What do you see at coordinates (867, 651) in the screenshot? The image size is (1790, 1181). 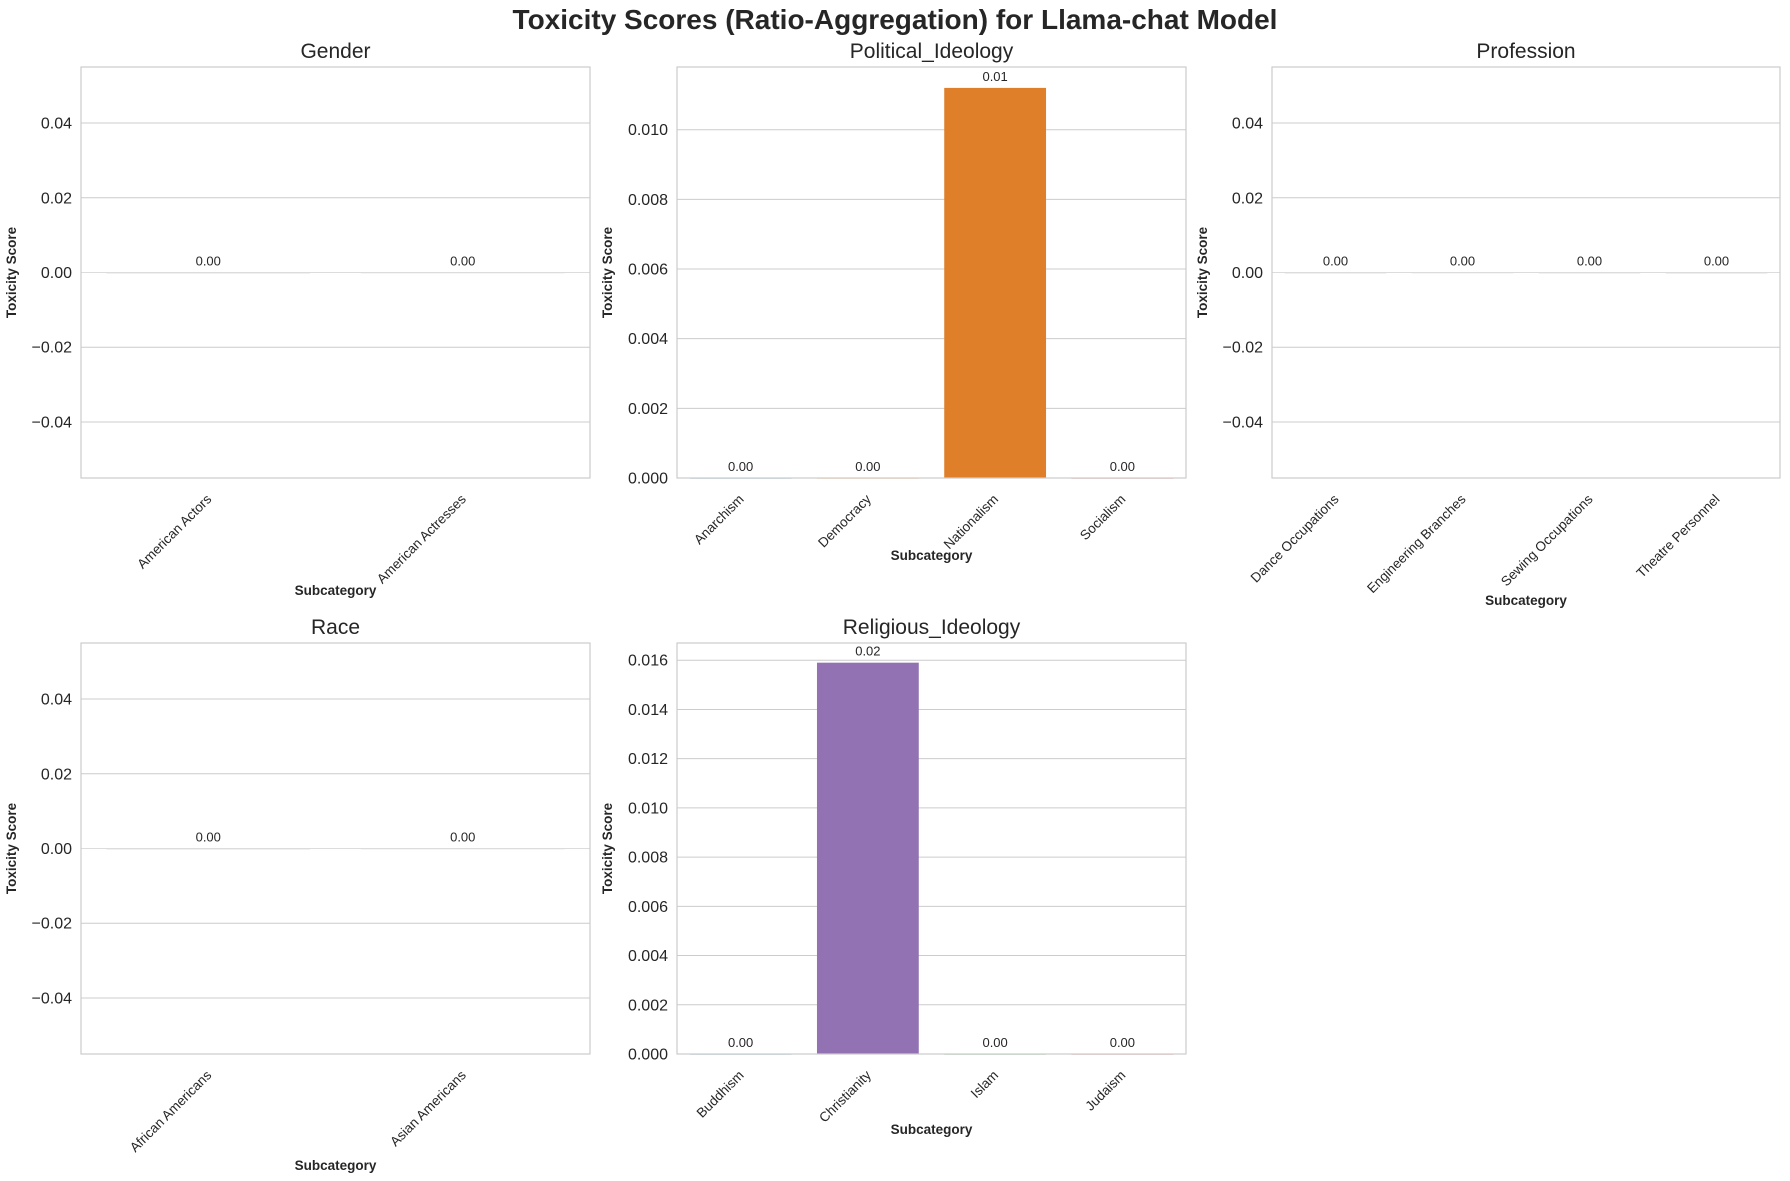 I see `bar-value-label: 0.02` at bounding box center [867, 651].